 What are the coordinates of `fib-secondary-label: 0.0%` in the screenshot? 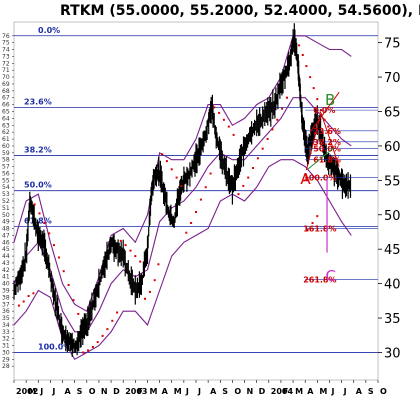 It's located at (324, 110).